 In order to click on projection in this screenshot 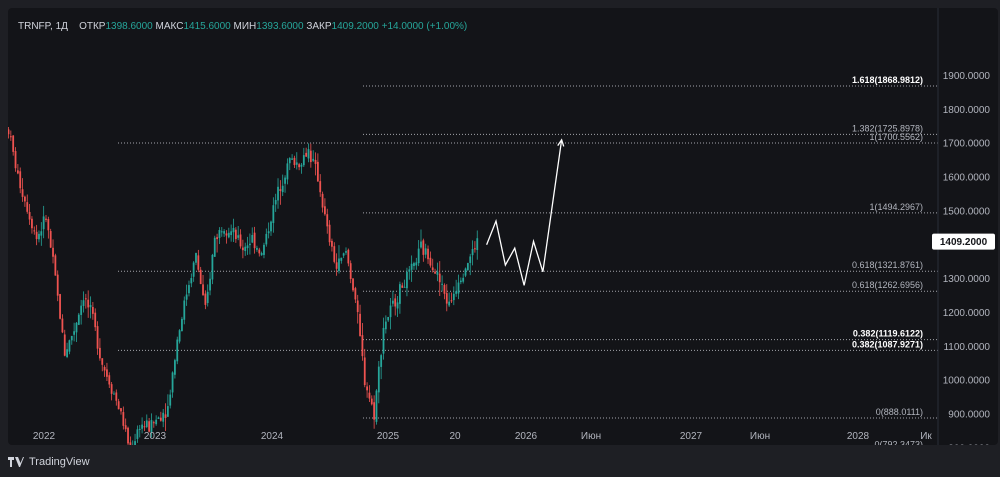, I will do `click(525, 212)`.